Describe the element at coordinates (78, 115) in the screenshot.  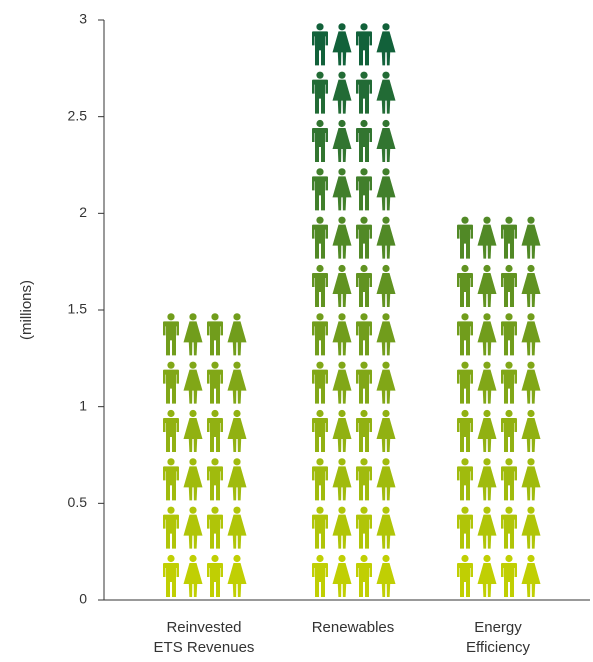
I see `y-tick-label: 2.5` at that location.